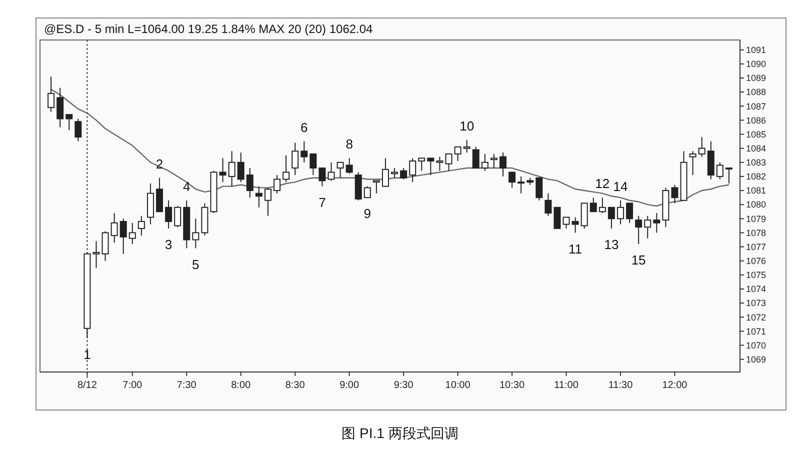 The image size is (800, 464). I want to click on text: 14, so click(620, 186).